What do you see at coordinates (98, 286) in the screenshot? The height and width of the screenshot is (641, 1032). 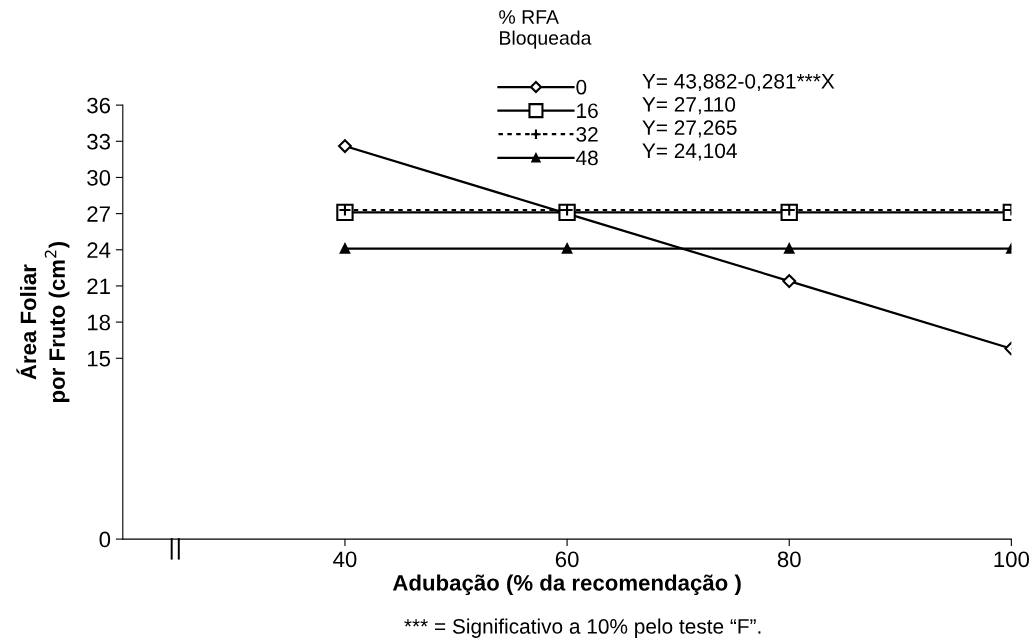 I see `y-tick-label: 21` at bounding box center [98, 286].